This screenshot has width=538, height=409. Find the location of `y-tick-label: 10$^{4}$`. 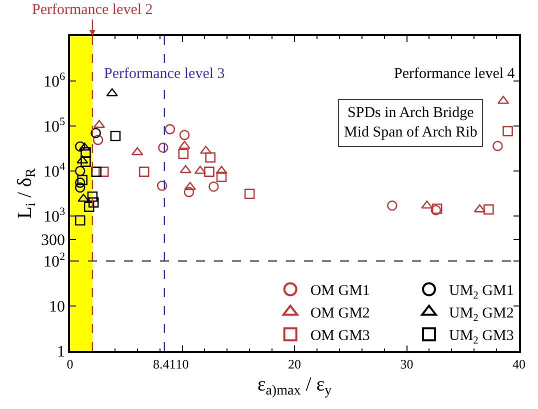

y-tick-label: 10$^{4}$ is located at coordinates (54, 170).